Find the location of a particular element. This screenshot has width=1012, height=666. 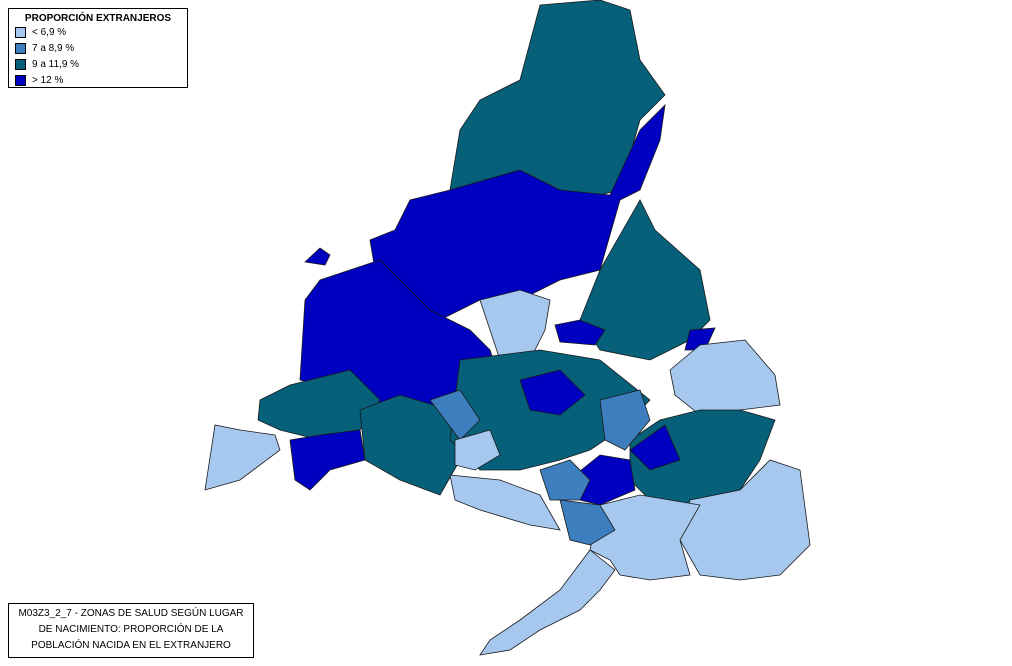

legend-item: 9 a 11,9 % is located at coordinates (98, 64).